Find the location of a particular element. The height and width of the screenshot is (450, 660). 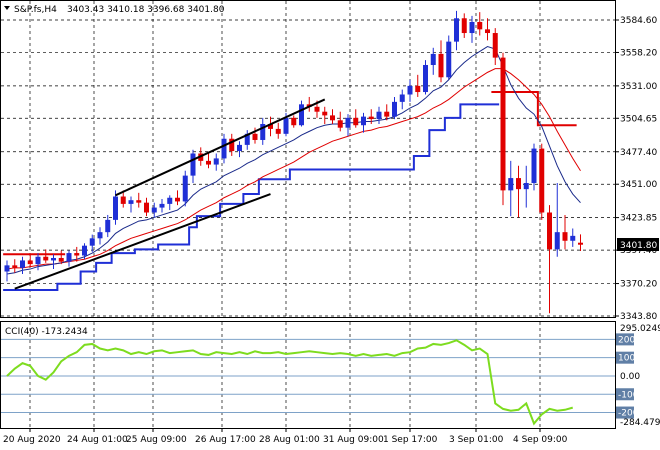

time-tick-label: 20 Aug 2020 is located at coordinates (32, 440).